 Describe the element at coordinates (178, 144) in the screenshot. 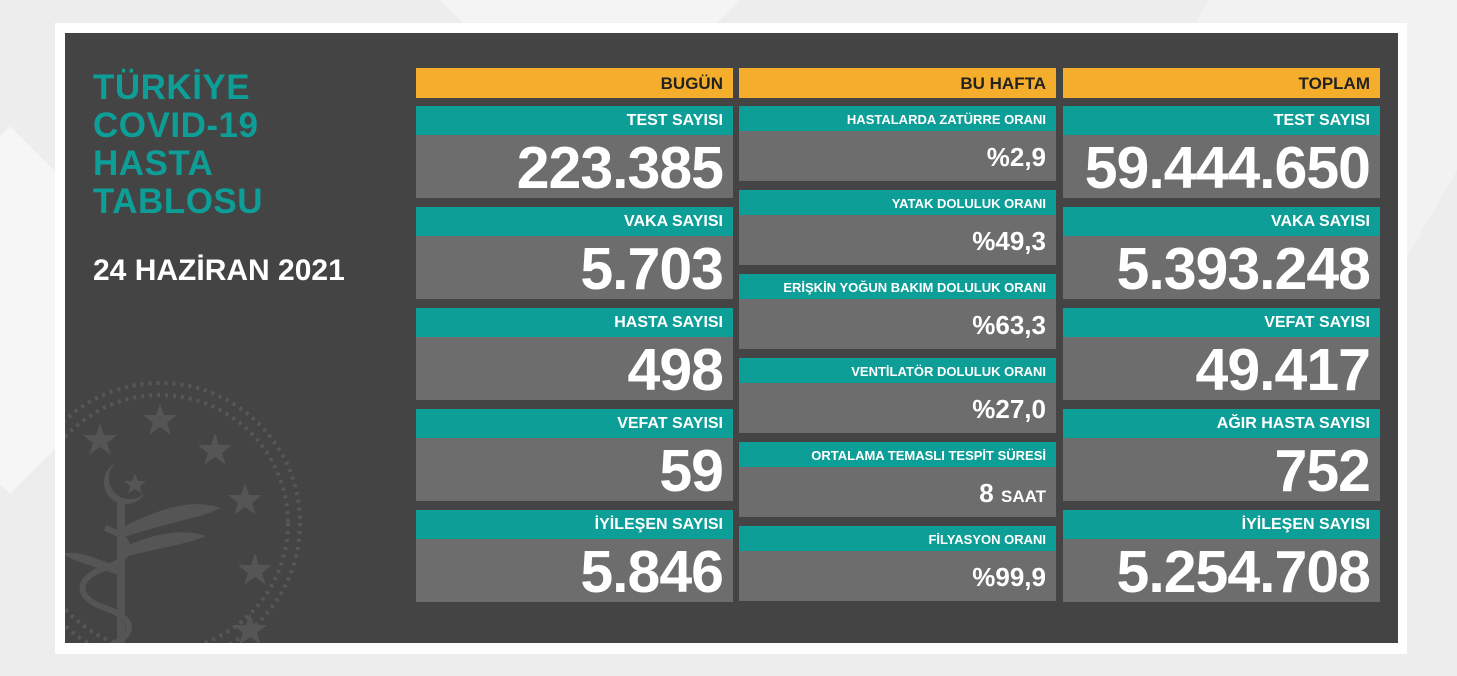

I see `page-title: TÜRKİYE COVID-19 HASTA TABLOSU` at that location.